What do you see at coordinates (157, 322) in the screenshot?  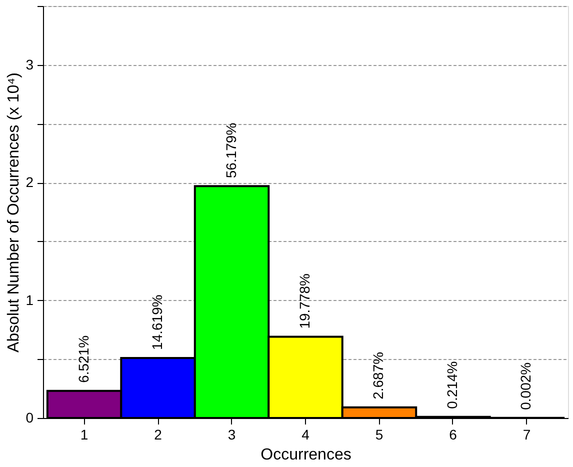 I see `annotation: 14.619%` at bounding box center [157, 322].